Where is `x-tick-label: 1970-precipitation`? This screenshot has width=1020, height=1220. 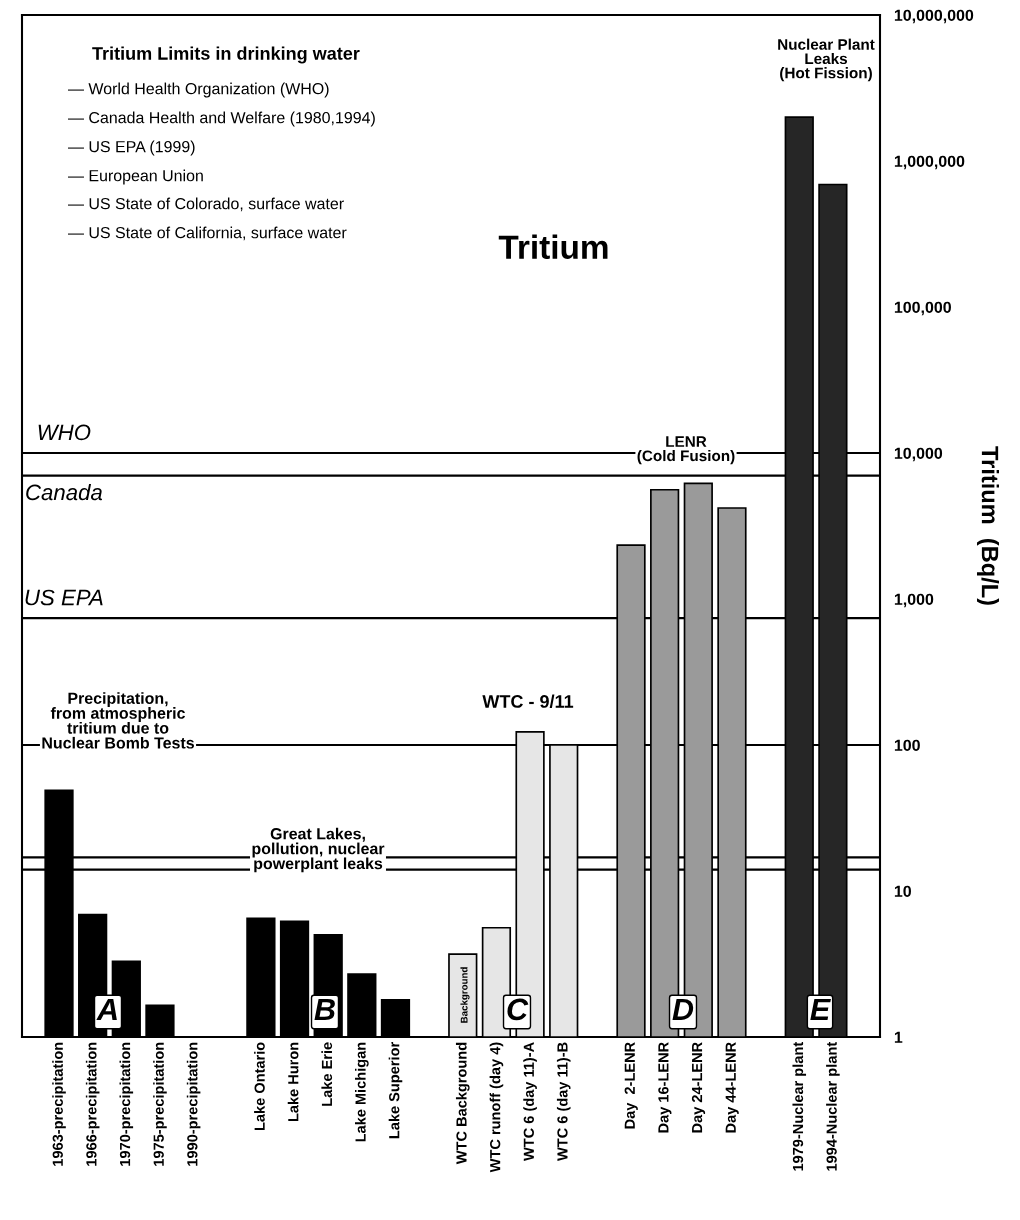 x-tick-label: 1970-precipitation is located at coordinates (126, 1104).